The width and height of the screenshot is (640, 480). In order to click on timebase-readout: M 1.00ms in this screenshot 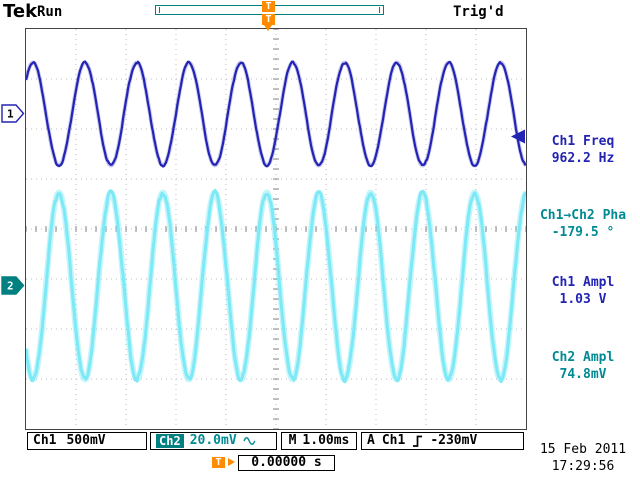, I will do `click(319, 441)`.